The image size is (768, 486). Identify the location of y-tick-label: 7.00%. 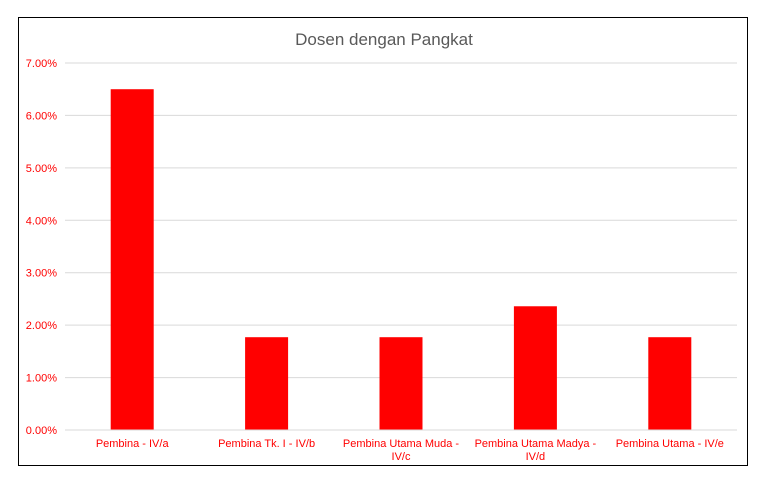
(41, 64).